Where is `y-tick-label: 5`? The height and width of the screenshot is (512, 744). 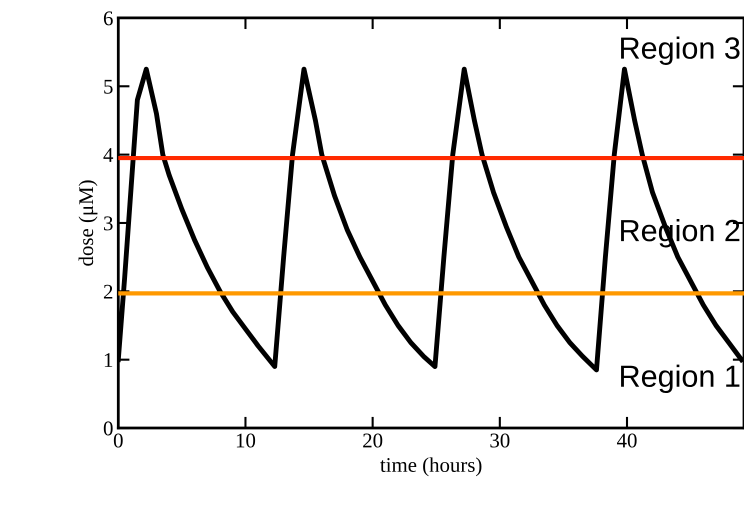 y-tick-label: 5 is located at coordinates (108, 87).